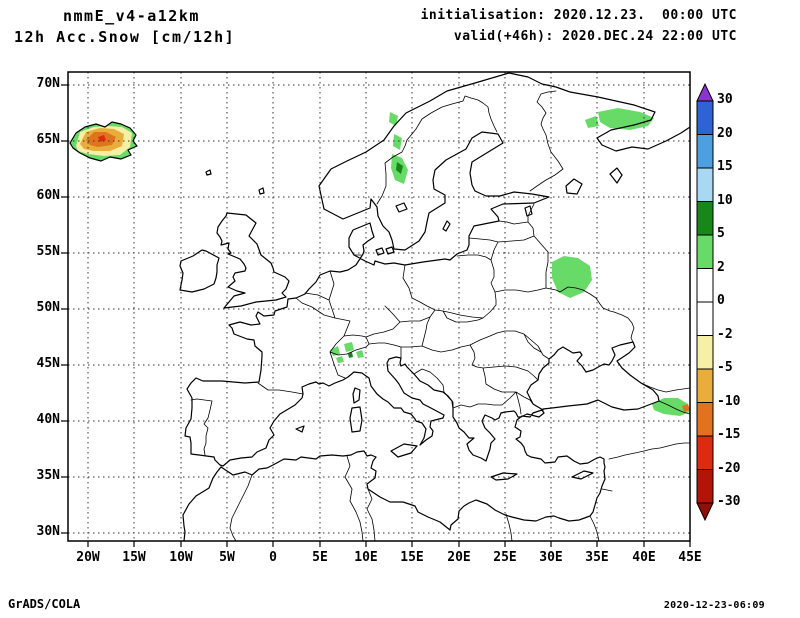 Image resolution: width=800 pixels, height=618 pixels. I want to click on colorbar-arrow-top, so click(705, 92).